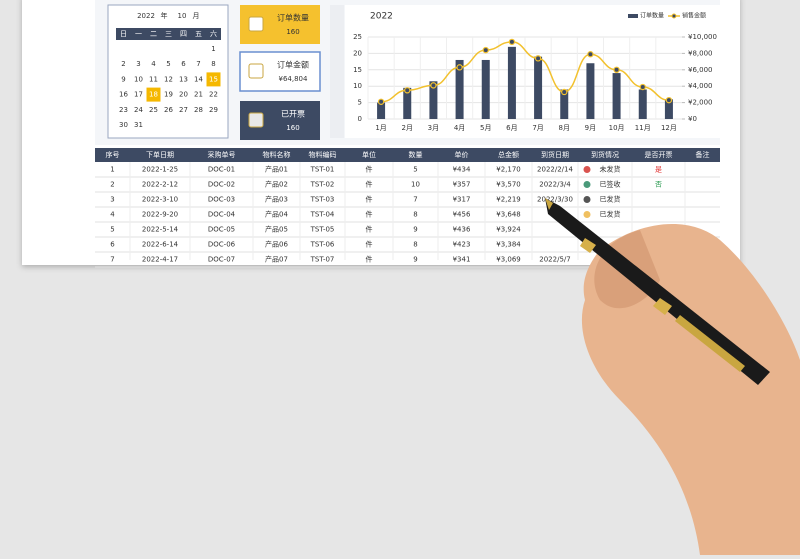 The width and height of the screenshot is (800, 559). What do you see at coordinates (511, 128) in the screenshot?
I see `x-tick-label: 6月` at bounding box center [511, 128].